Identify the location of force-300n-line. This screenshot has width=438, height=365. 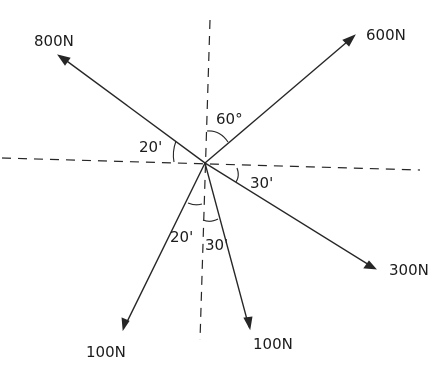
(289, 215).